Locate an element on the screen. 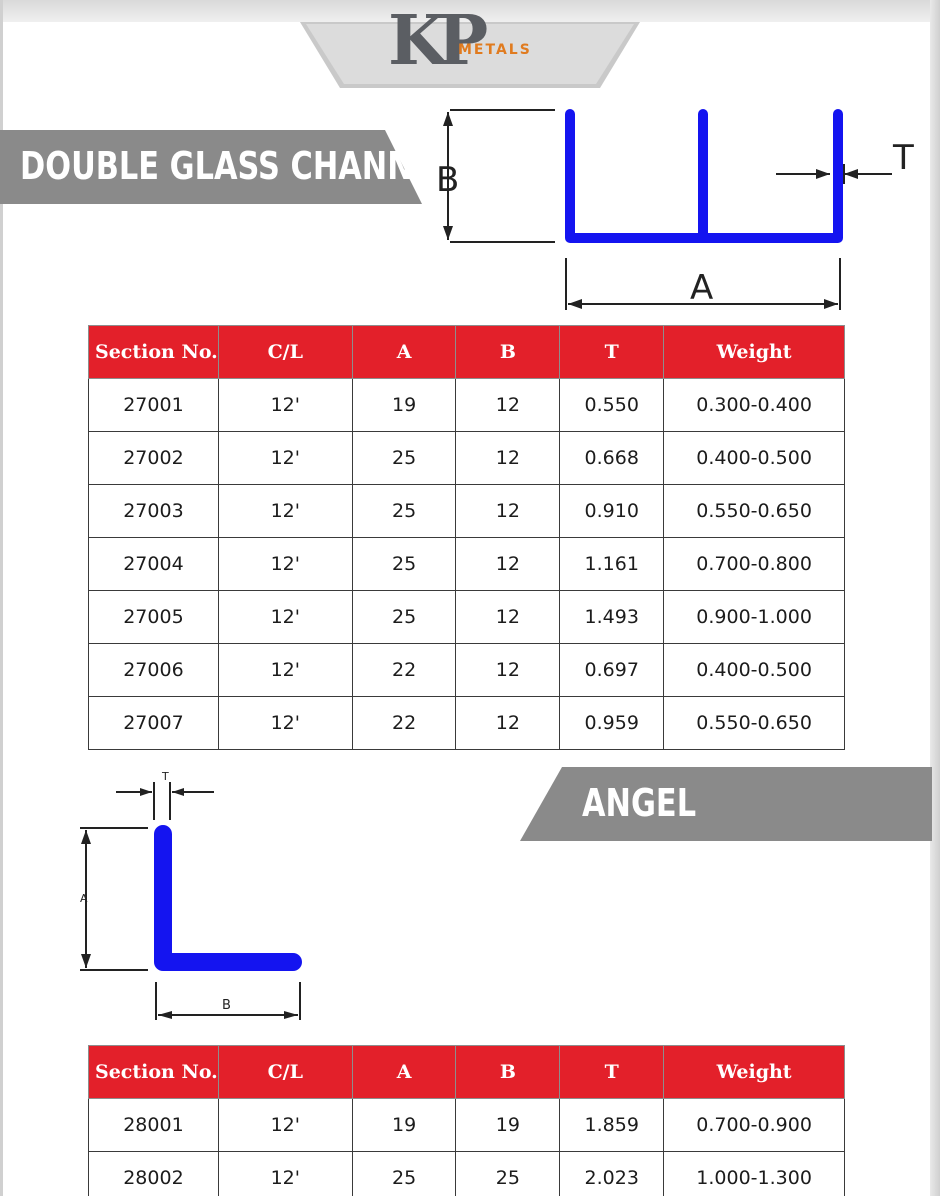  section-title: ANGEL is located at coordinates (639, 803).